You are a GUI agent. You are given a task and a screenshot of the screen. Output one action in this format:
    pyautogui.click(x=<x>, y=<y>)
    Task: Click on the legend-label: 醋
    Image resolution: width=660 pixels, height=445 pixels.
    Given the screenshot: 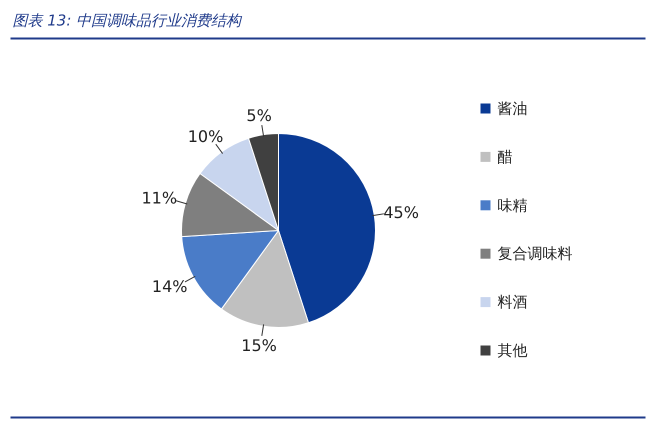 What is the action you would take?
    pyautogui.click(x=505, y=157)
    